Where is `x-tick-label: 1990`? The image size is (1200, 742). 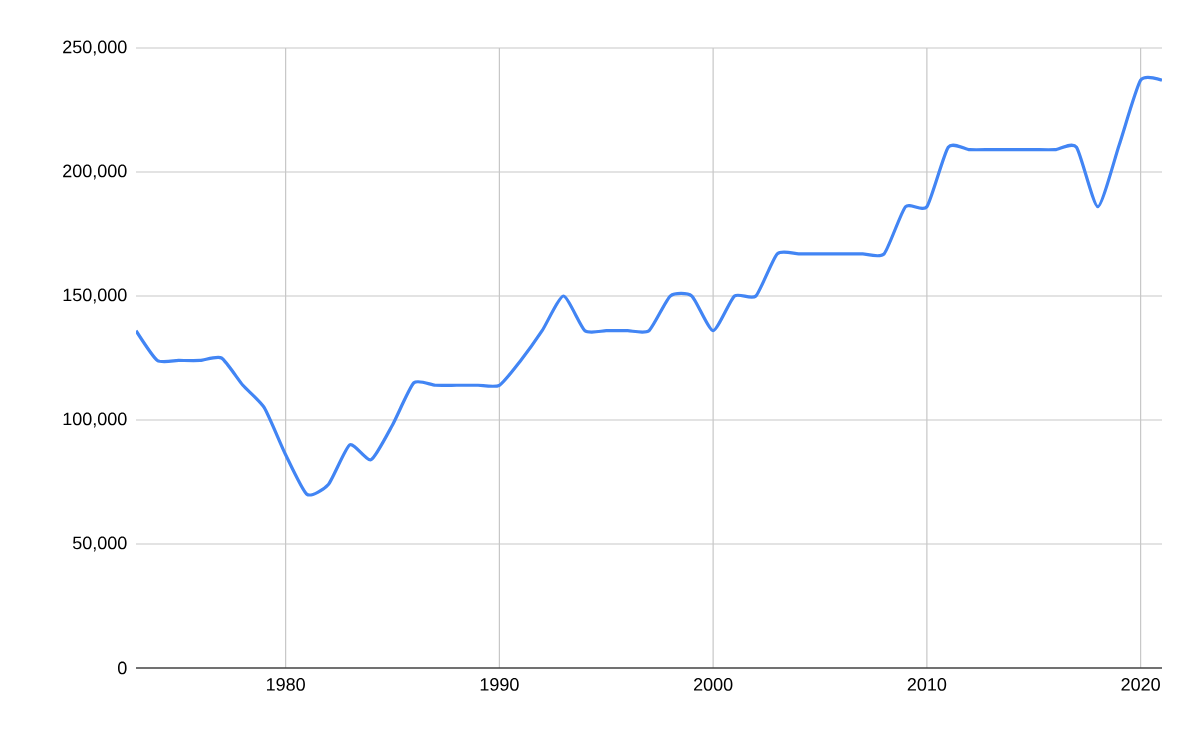 x-tick-label: 1990 is located at coordinates (499, 684).